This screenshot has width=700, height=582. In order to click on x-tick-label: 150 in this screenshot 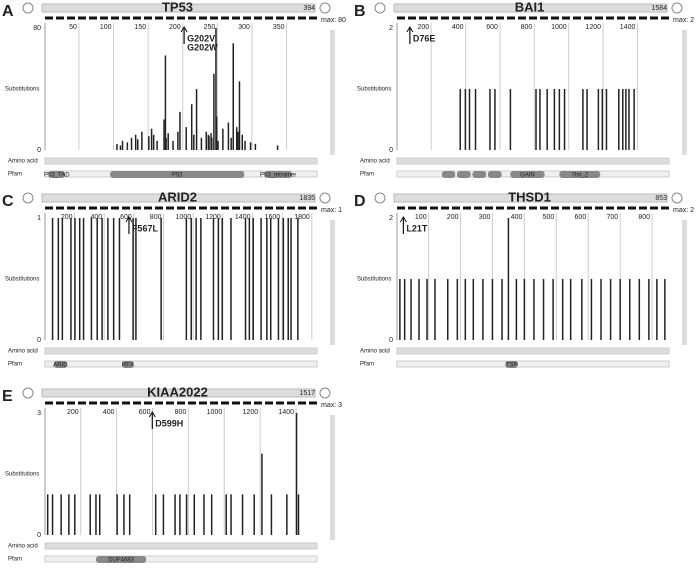, I will do `click(140, 27)`.